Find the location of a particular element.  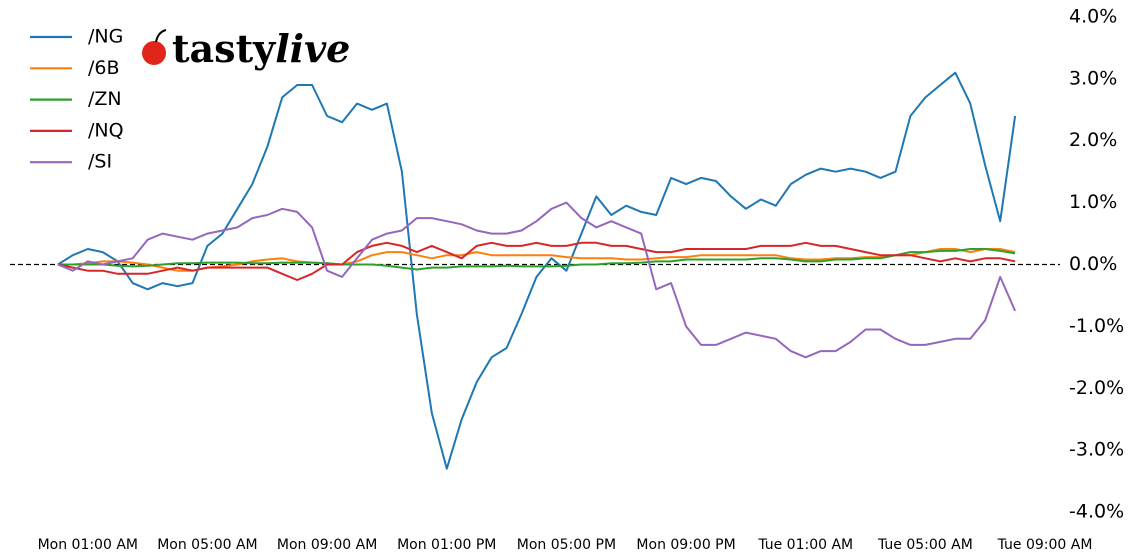

logo-cherry is located at coordinates (154, 53).